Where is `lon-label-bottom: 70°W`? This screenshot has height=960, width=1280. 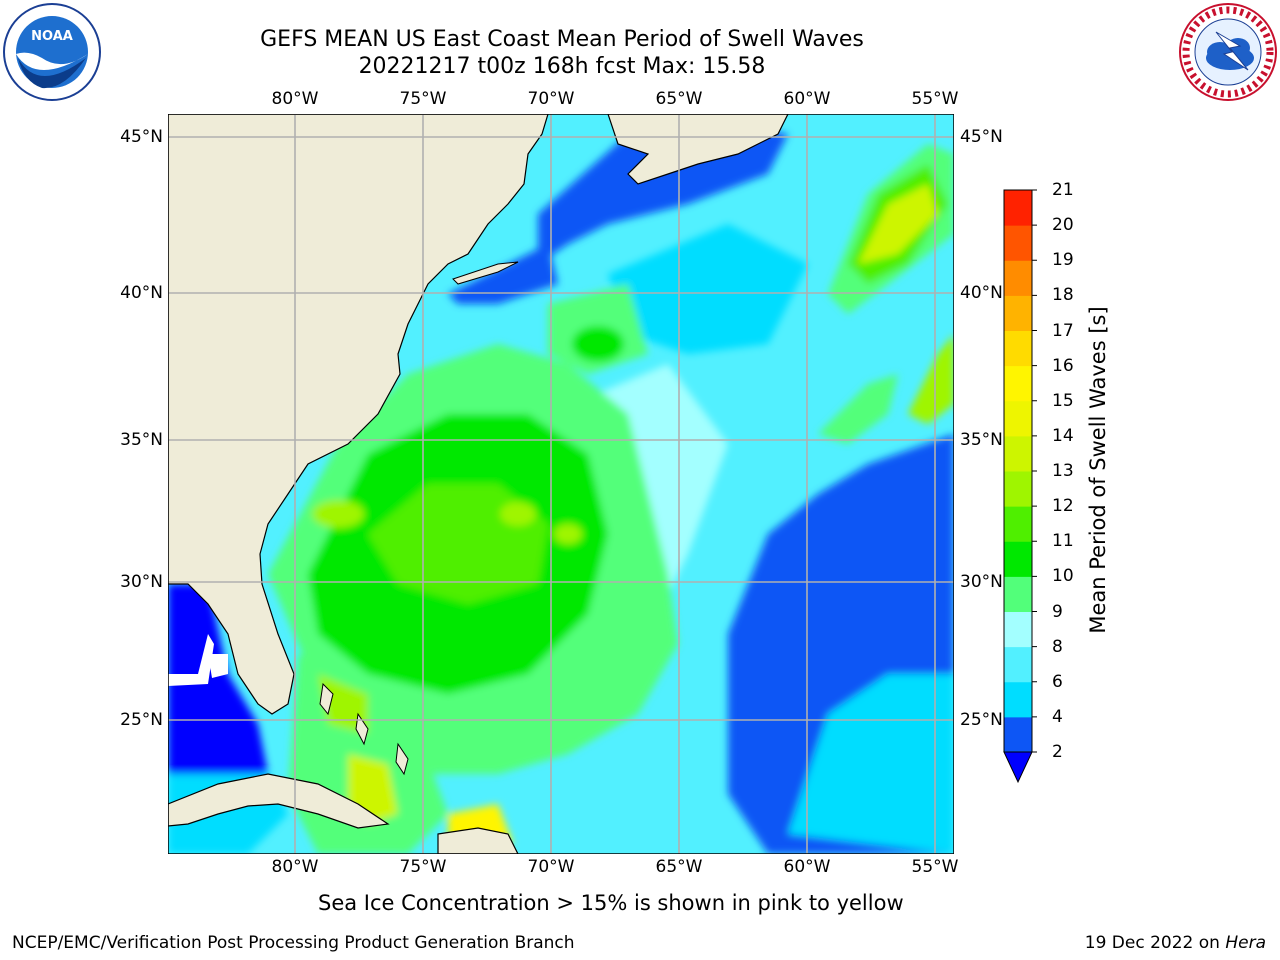 lon-label-bottom: 70°W is located at coordinates (551, 867).